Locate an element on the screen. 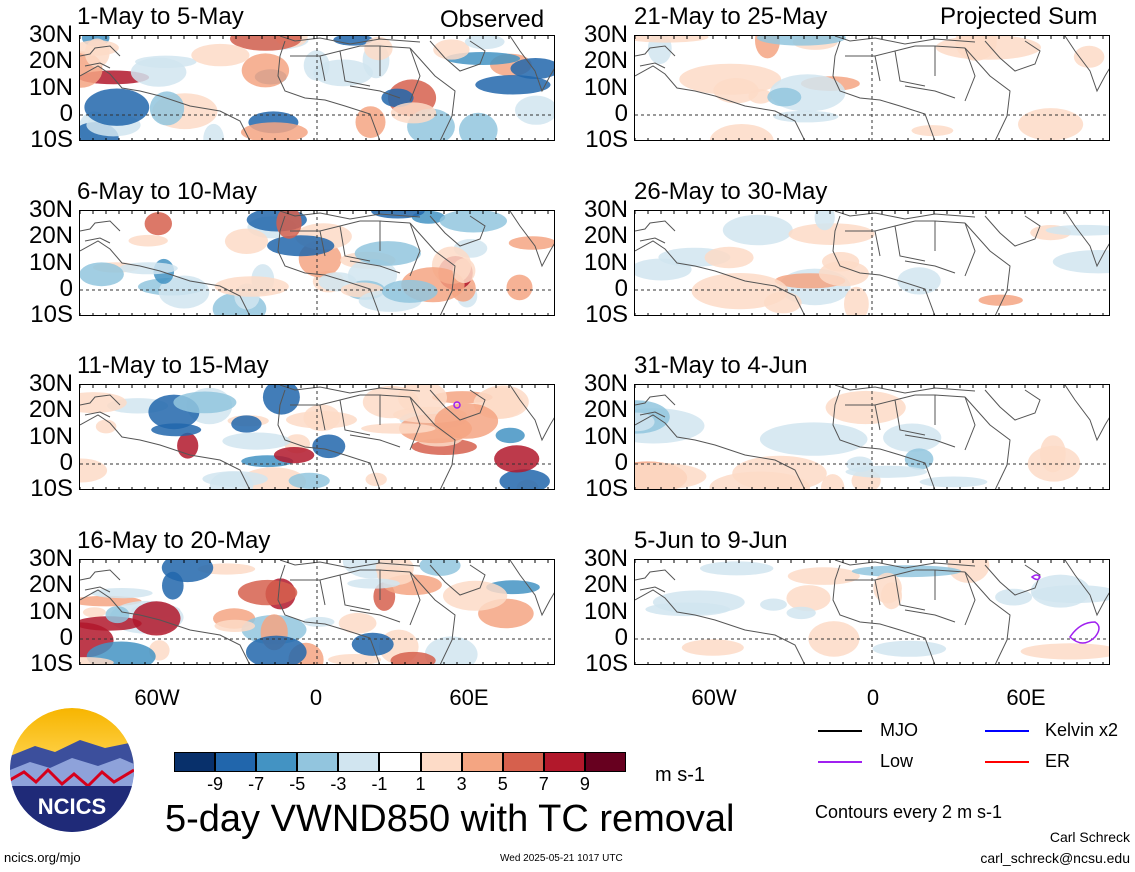 This screenshot has width=1135, height=872. lat-tick-label: 30N is located at coordinates (50, 209).